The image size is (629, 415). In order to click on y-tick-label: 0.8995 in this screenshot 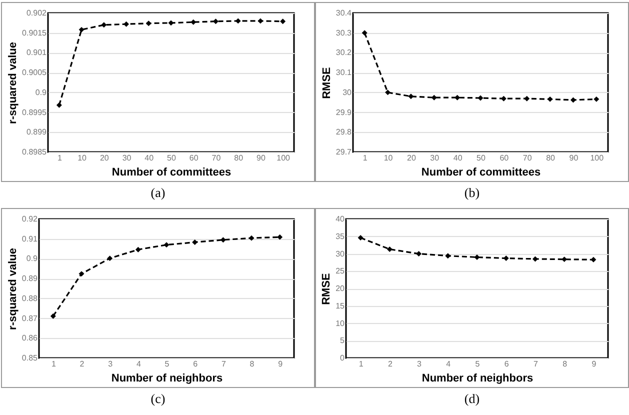, I will do `click(35, 112)`.